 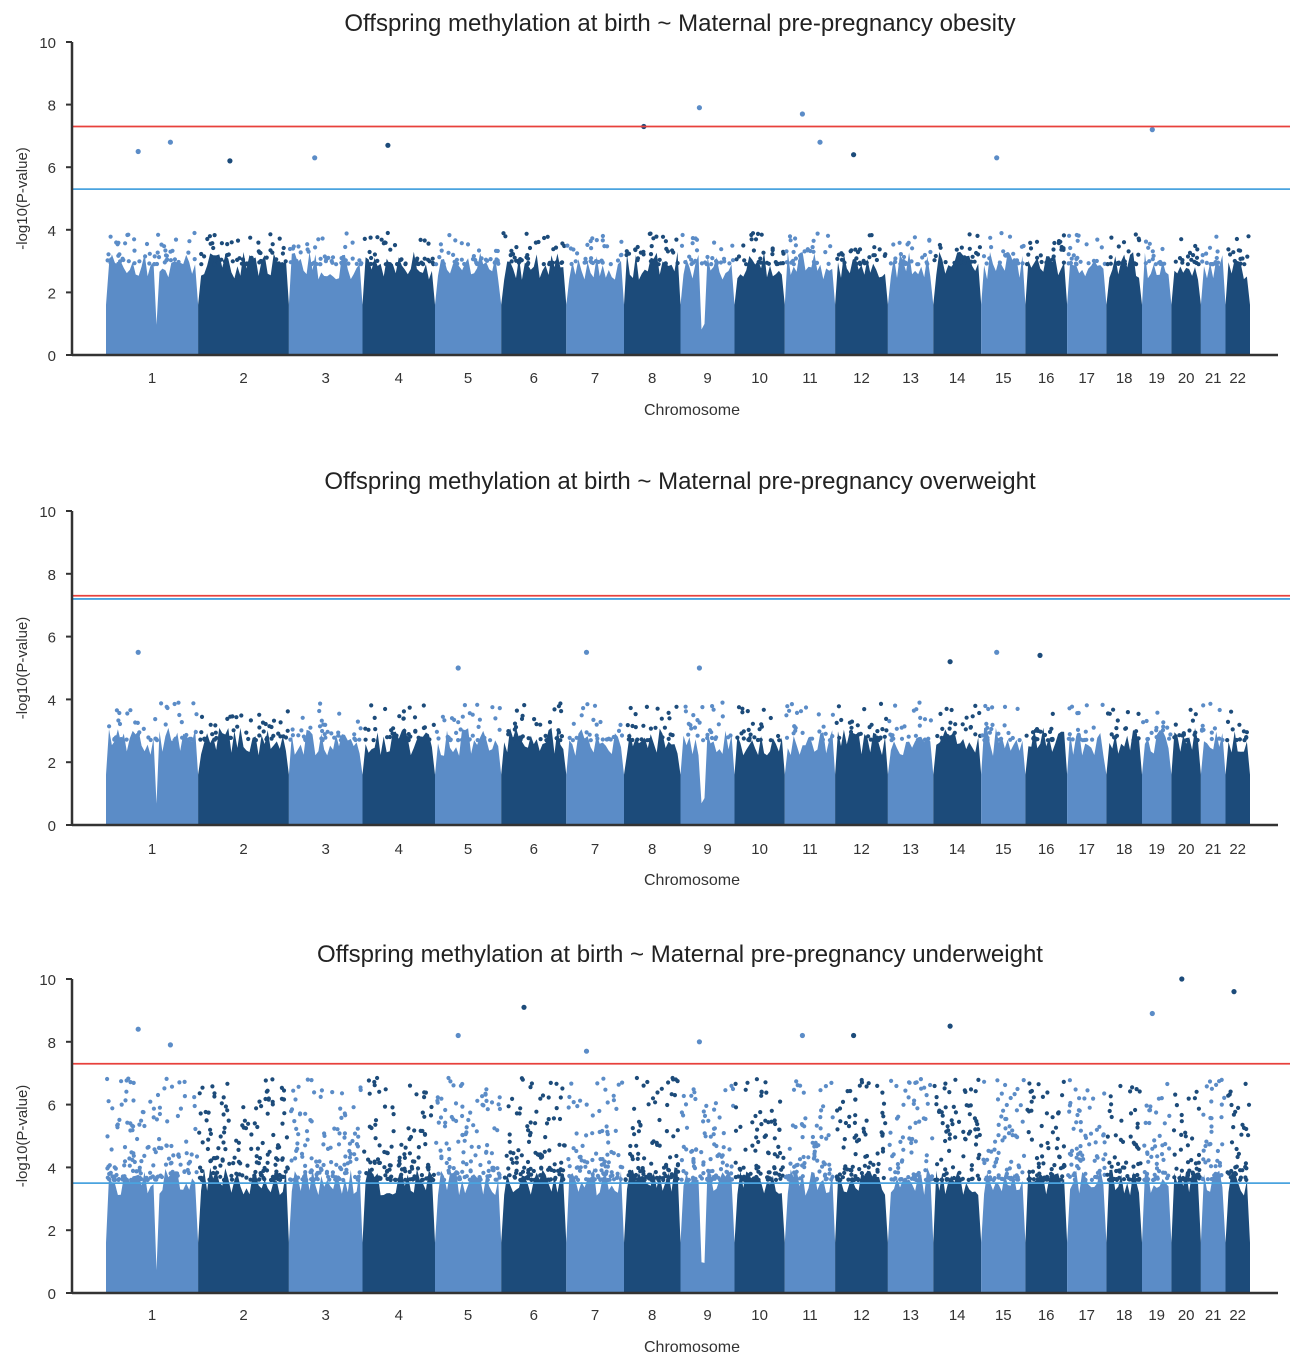 I want to click on x-axis-label: Chromosome, so click(x=692, y=410).